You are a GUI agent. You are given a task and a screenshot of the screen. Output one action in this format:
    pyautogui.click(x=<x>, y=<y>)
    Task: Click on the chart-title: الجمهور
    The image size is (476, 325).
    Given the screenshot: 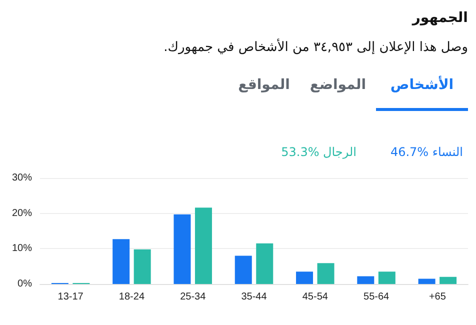 What is the action you would take?
    pyautogui.click(x=439, y=17)
    